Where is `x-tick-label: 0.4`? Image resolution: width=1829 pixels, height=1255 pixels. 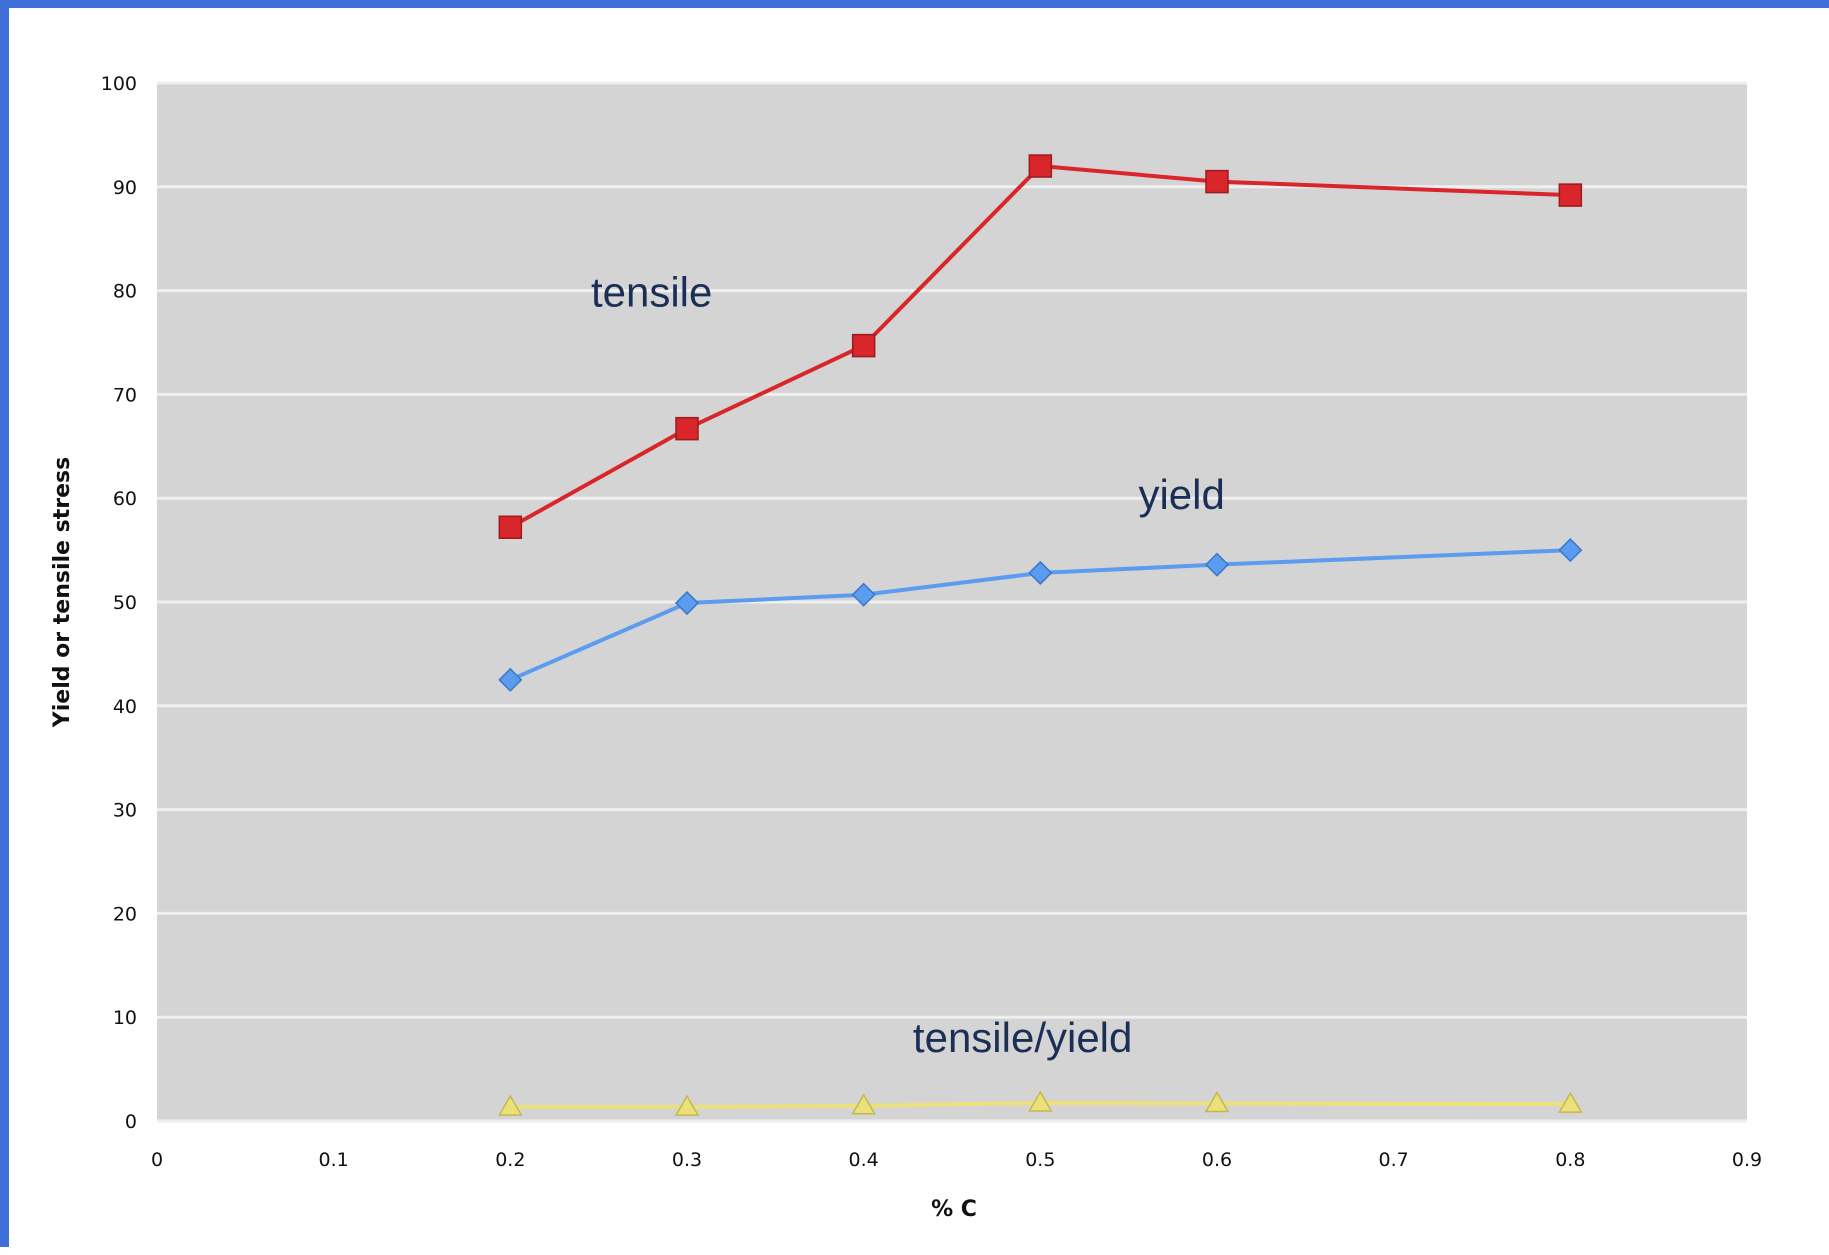
x-tick-label: 0.4 is located at coordinates (864, 1160).